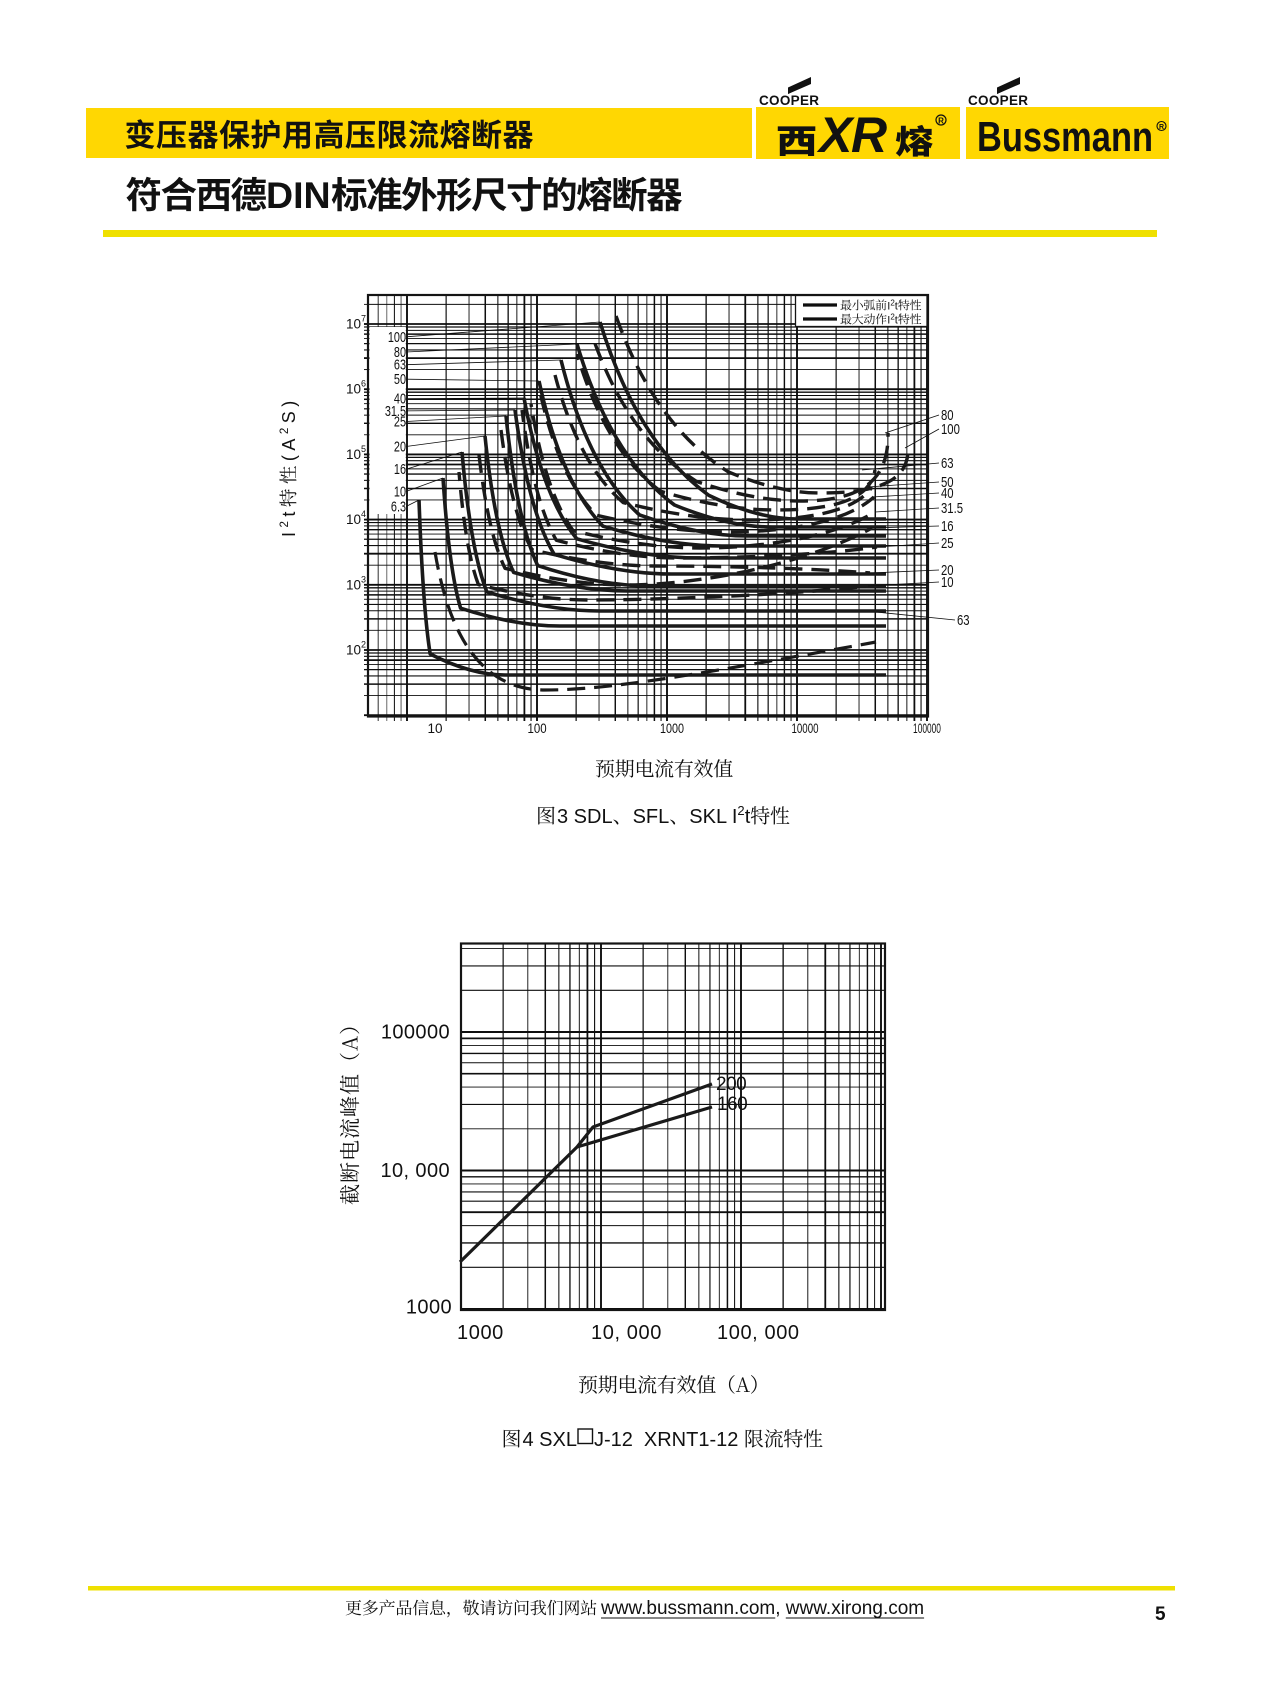 The width and height of the screenshot is (1287, 1694). What do you see at coordinates (363, 384) in the screenshot?
I see `svg-text: 6` at bounding box center [363, 384].